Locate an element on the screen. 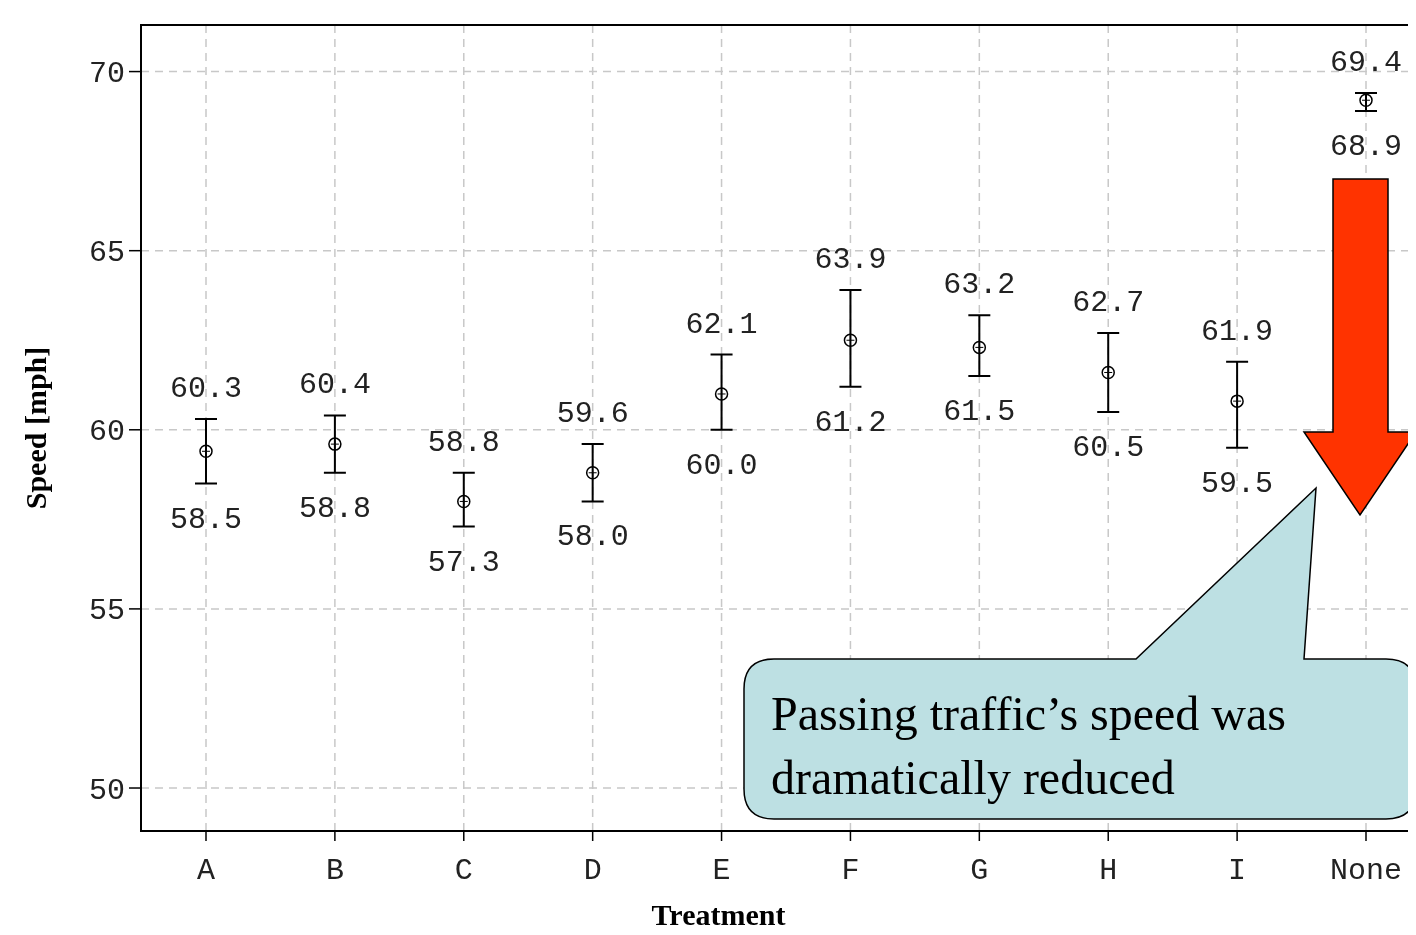  annotation: 57.3 is located at coordinates (463, 562).